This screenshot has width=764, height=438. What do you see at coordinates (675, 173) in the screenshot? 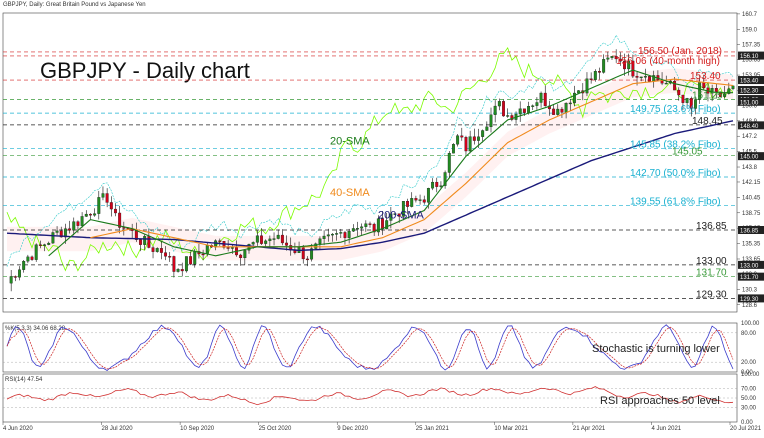
I see `level-label-142.7: 142.70 (50.0% Fibo)` at bounding box center [675, 173].